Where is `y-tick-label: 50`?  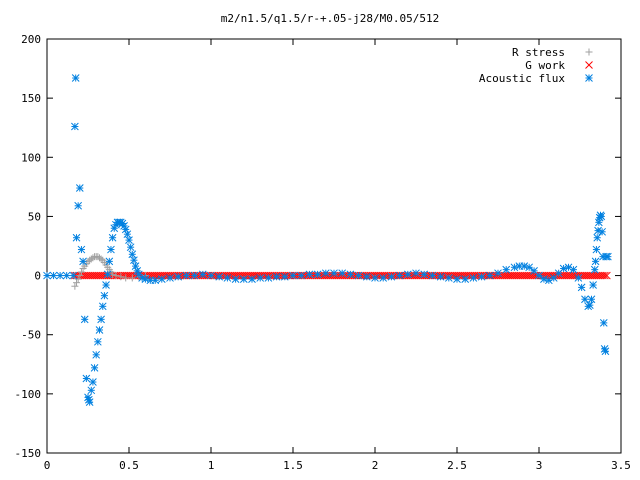
y-tick-label: 50 is located at coordinates (34, 216).